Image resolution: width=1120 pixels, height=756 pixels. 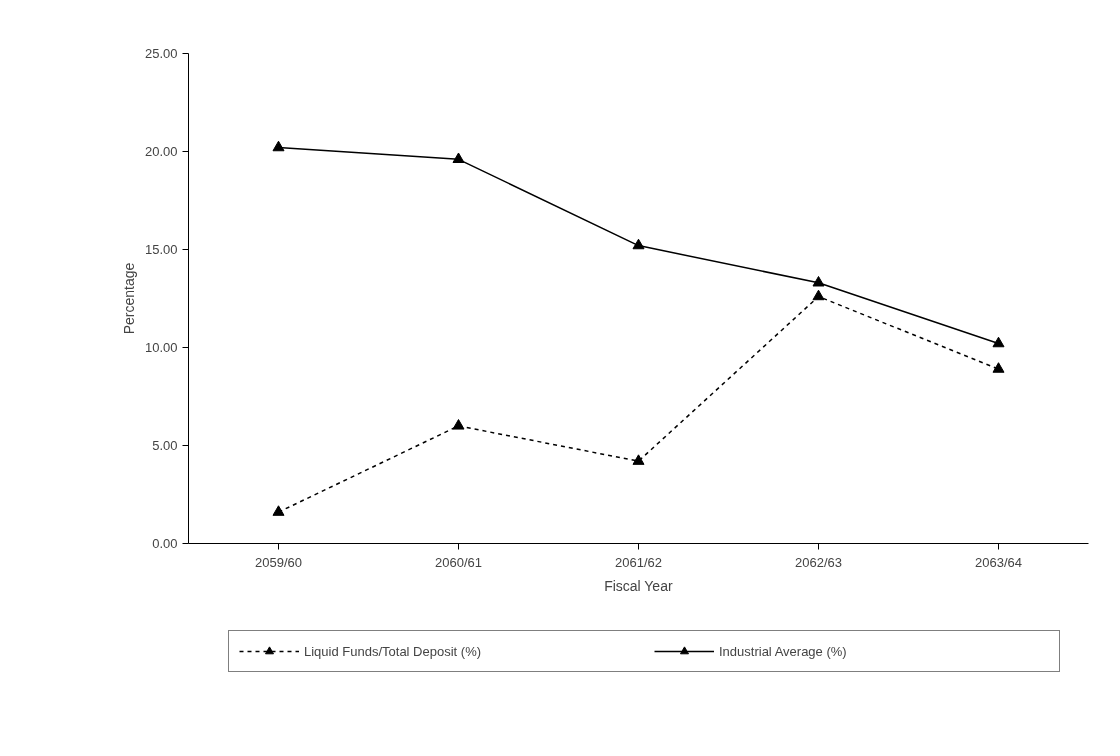 I want to click on y-tick-label: 5.00, so click(x=165, y=445).